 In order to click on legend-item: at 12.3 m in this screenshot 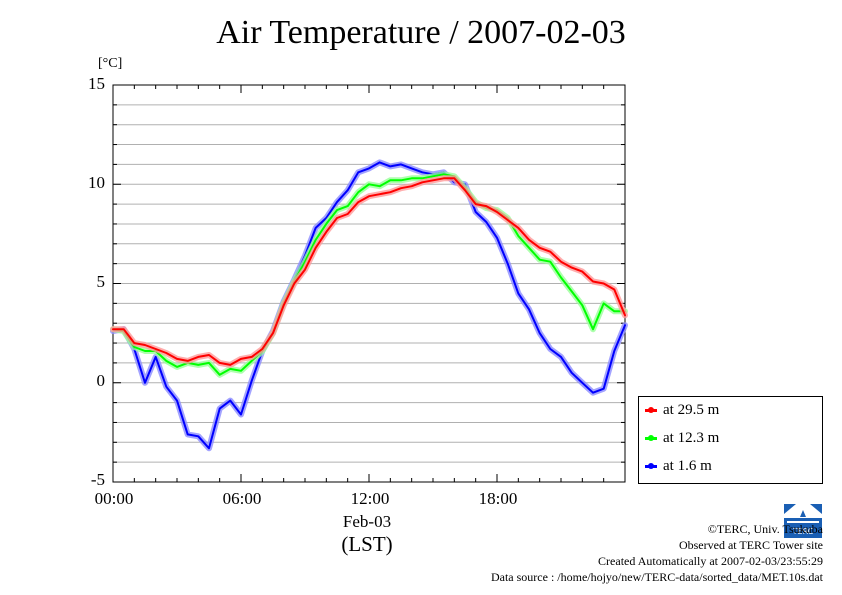, I will do `click(682, 438)`.